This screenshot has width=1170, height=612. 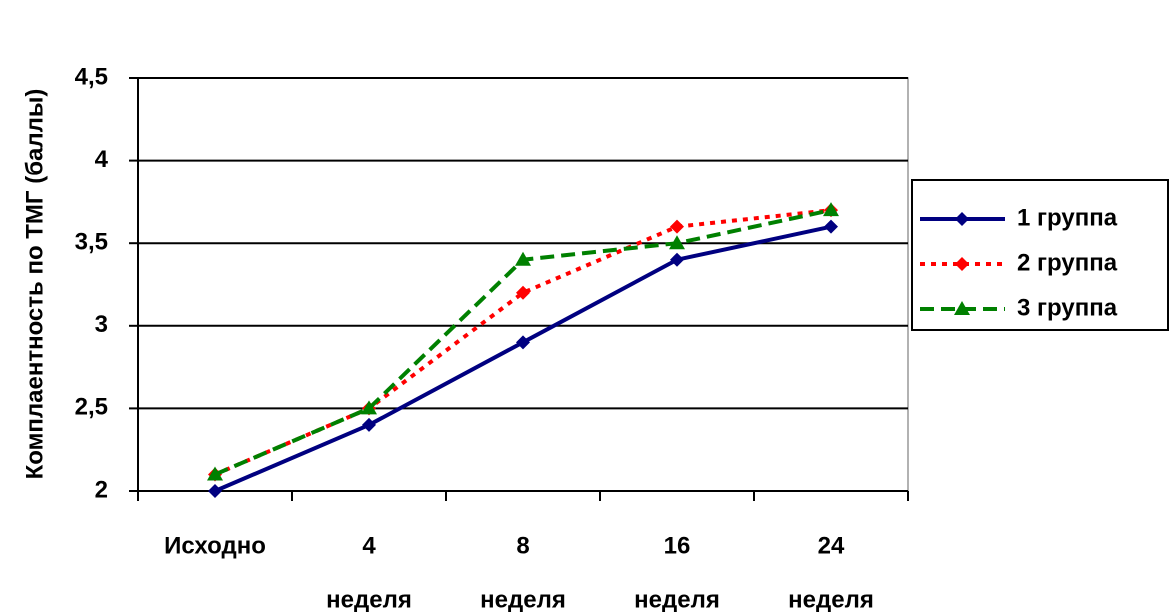 What do you see at coordinates (522, 545) in the screenshot?
I see `x-tick-label: 8` at bounding box center [522, 545].